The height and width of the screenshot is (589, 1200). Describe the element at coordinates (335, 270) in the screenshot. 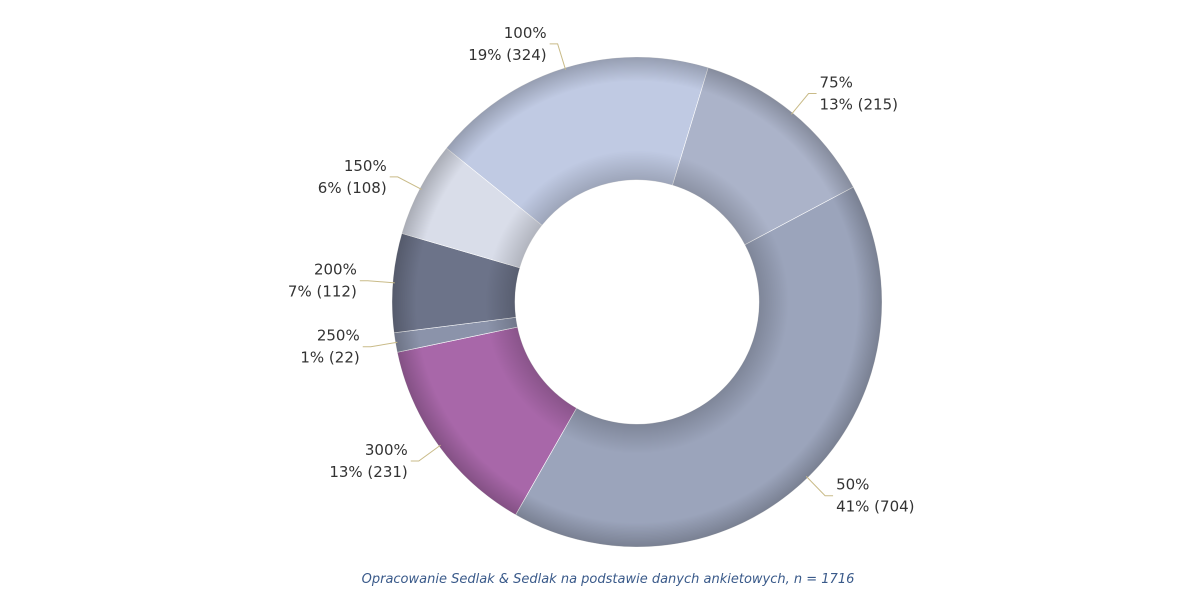

I see `slice-category-label: 200%` at that location.